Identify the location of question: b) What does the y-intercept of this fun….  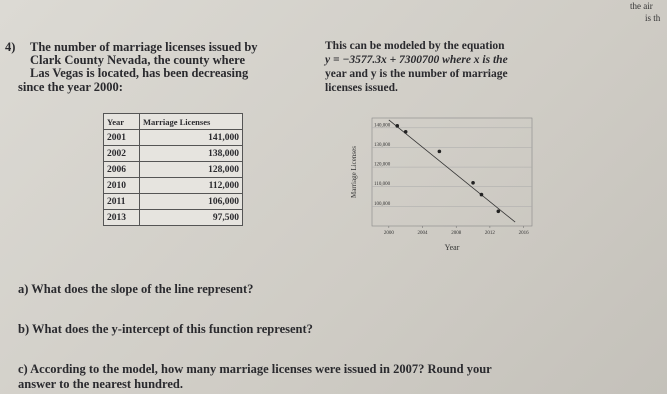
(165, 329).